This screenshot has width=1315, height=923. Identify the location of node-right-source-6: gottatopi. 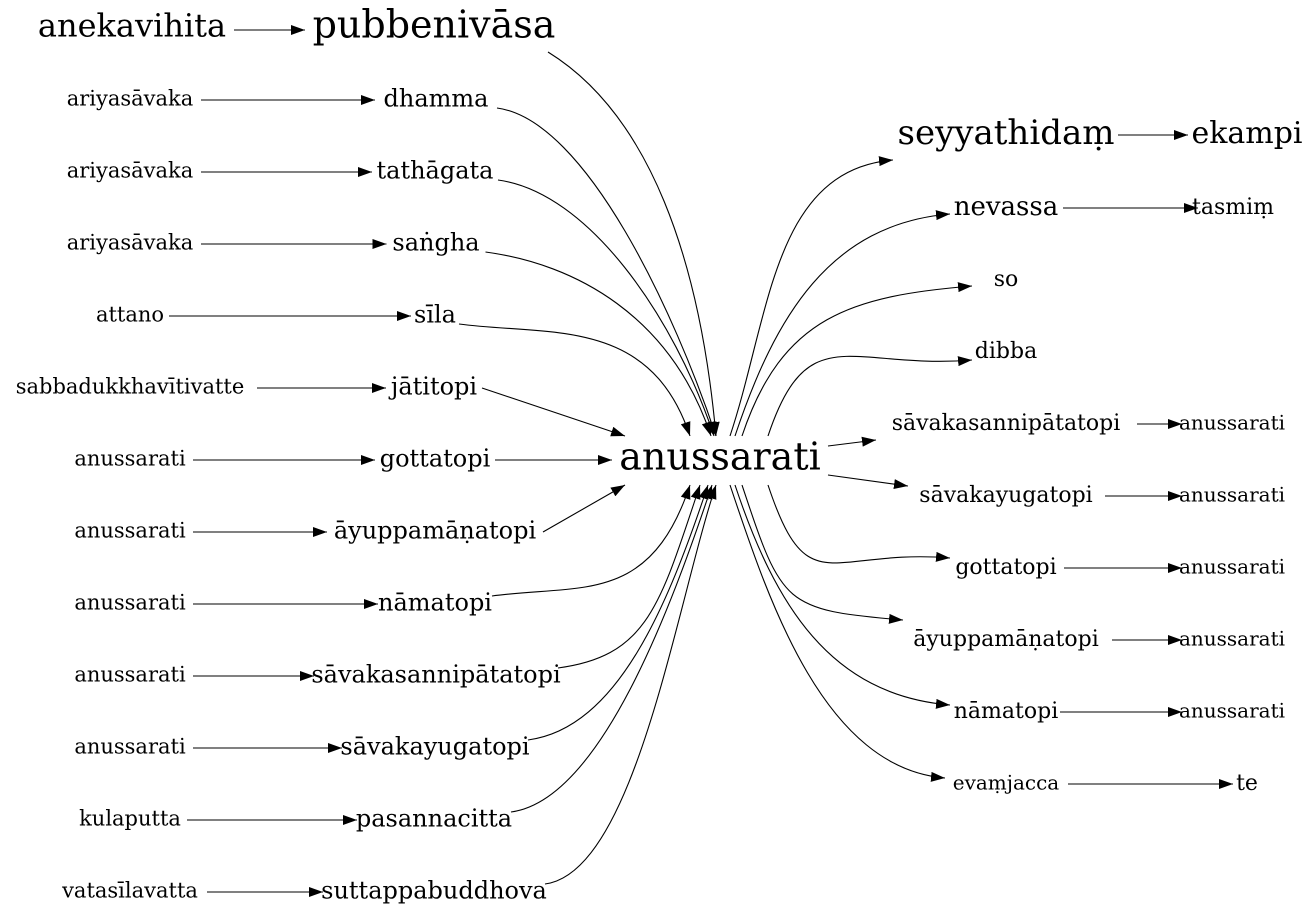
(1005, 567).